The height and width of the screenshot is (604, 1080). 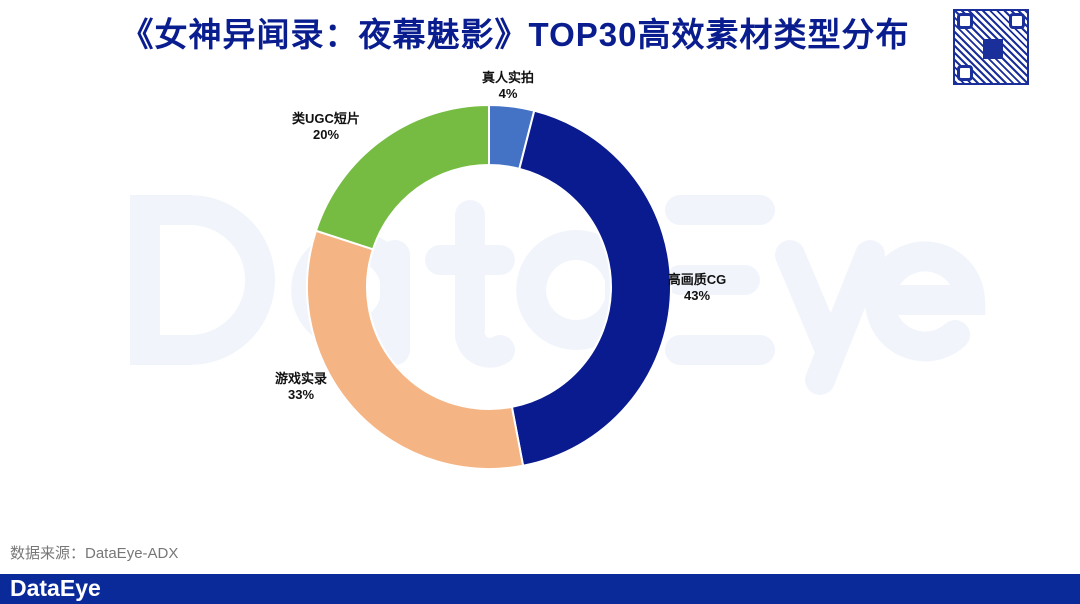 What do you see at coordinates (326, 134) in the screenshot?
I see `slice-value-label: 20%` at bounding box center [326, 134].